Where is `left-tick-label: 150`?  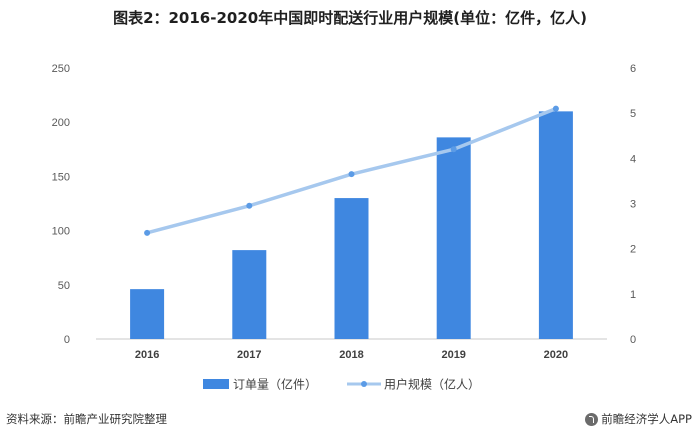
left-tick-label: 150 is located at coordinates (61, 177).